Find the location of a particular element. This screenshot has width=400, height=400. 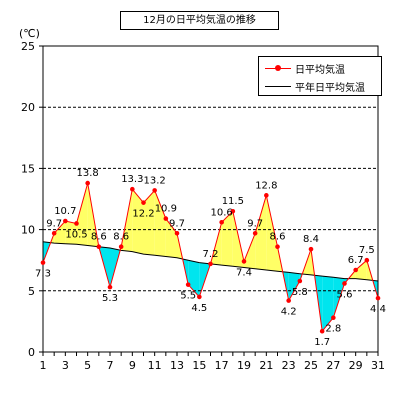

data-label: 10.6 is located at coordinates (222, 212).